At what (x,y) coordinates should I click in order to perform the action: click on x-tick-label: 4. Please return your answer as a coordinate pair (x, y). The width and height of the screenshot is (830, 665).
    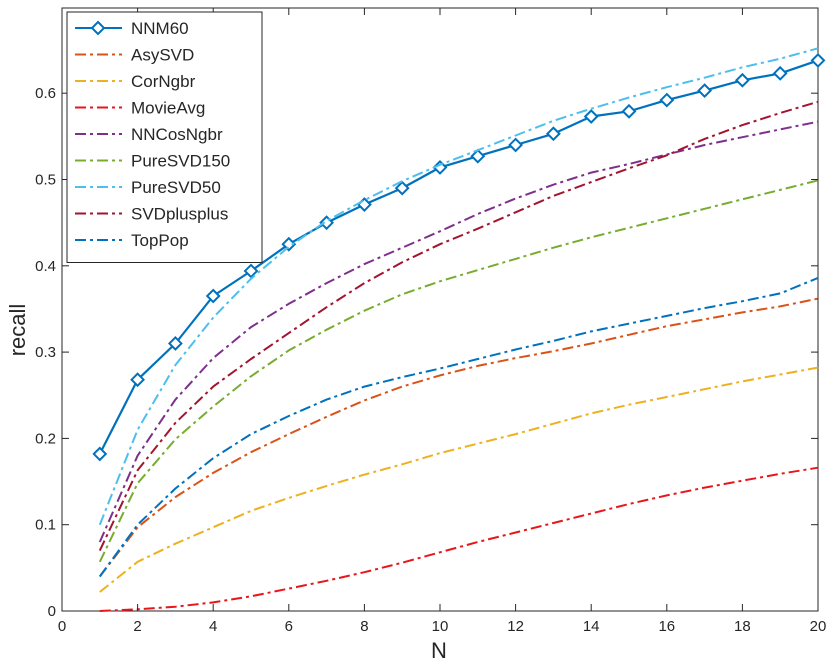
    Looking at the image, I should click on (213, 626).